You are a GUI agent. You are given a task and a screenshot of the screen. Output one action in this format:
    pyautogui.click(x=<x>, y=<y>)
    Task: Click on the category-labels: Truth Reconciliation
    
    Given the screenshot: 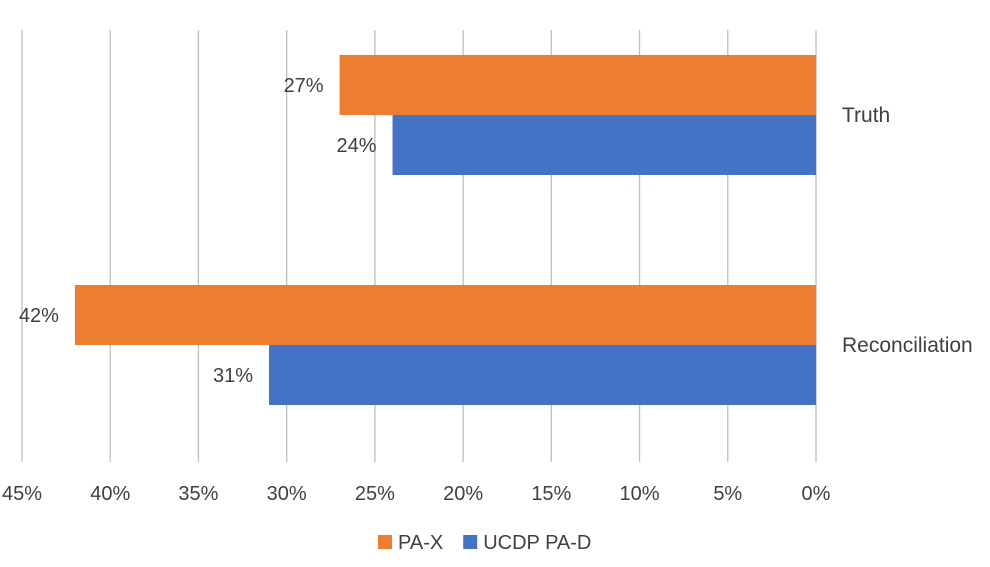 What is the action you would take?
    pyautogui.click(x=907, y=230)
    